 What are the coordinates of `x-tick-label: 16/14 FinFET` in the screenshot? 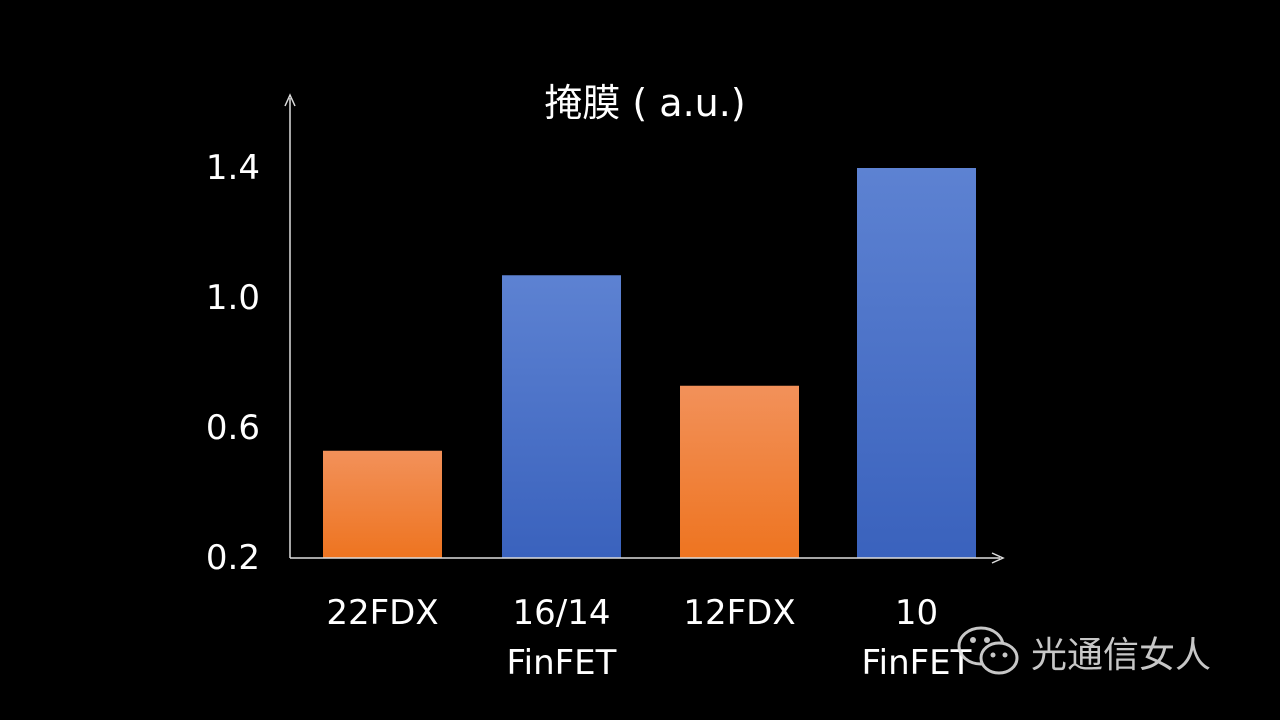 It's located at (561, 638).